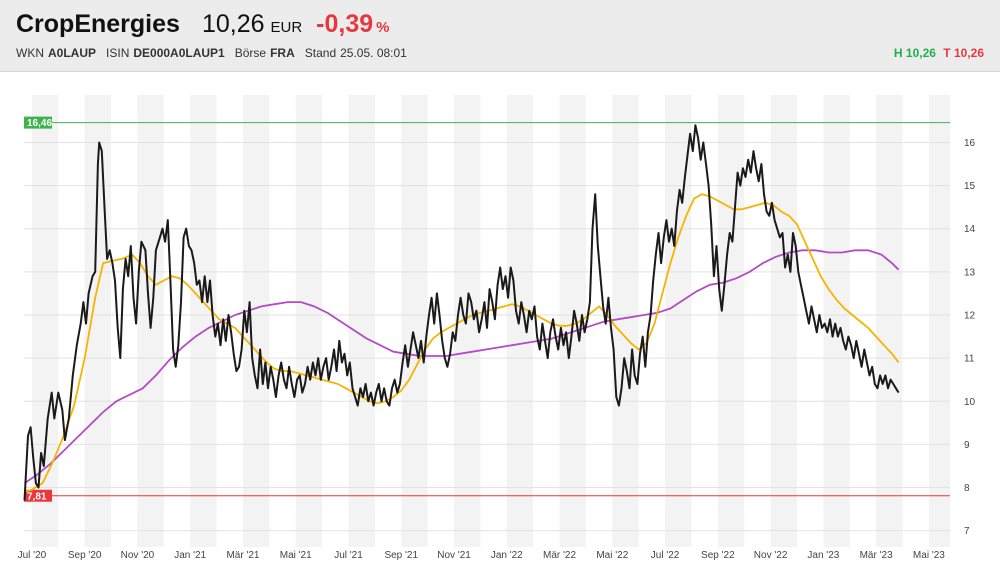 This screenshot has width=1000, height=586. What do you see at coordinates (348, 555) in the screenshot?
I see `x-tick-label: Jul '21` at bounding box center [348, 555].